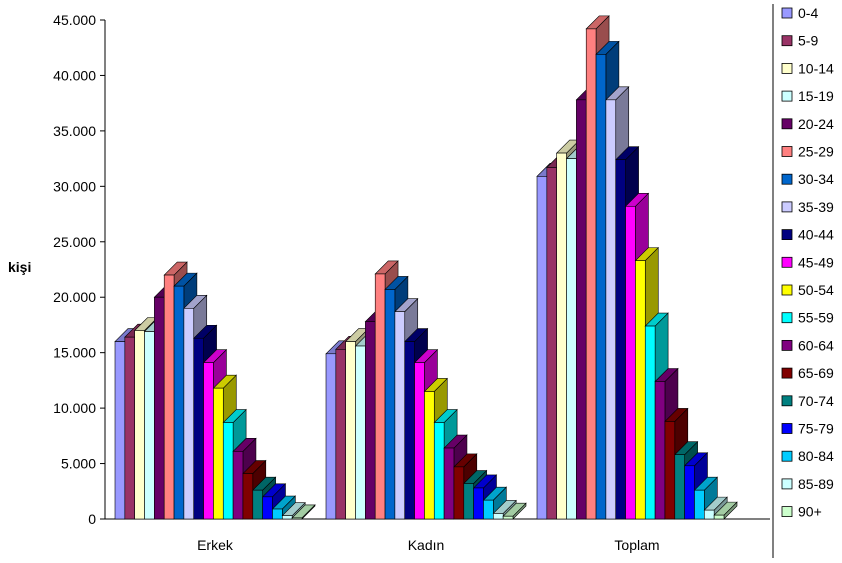 Image resolution: width=842 pixels, height=563 pixels. What do you see at coordinates (816, 429) in the screenshot?
I see `legend-label: 75-79` at bounding box center [816, 429].